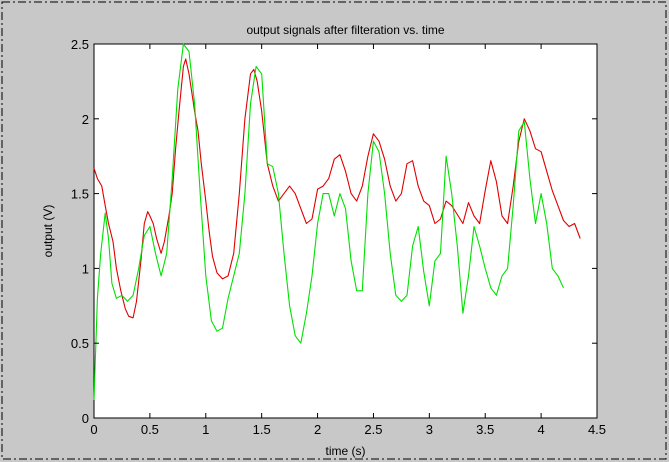 The height and width of the screenshot is (462, 669). I want to click on y-tick-label: 0.5, so click(80, 343).